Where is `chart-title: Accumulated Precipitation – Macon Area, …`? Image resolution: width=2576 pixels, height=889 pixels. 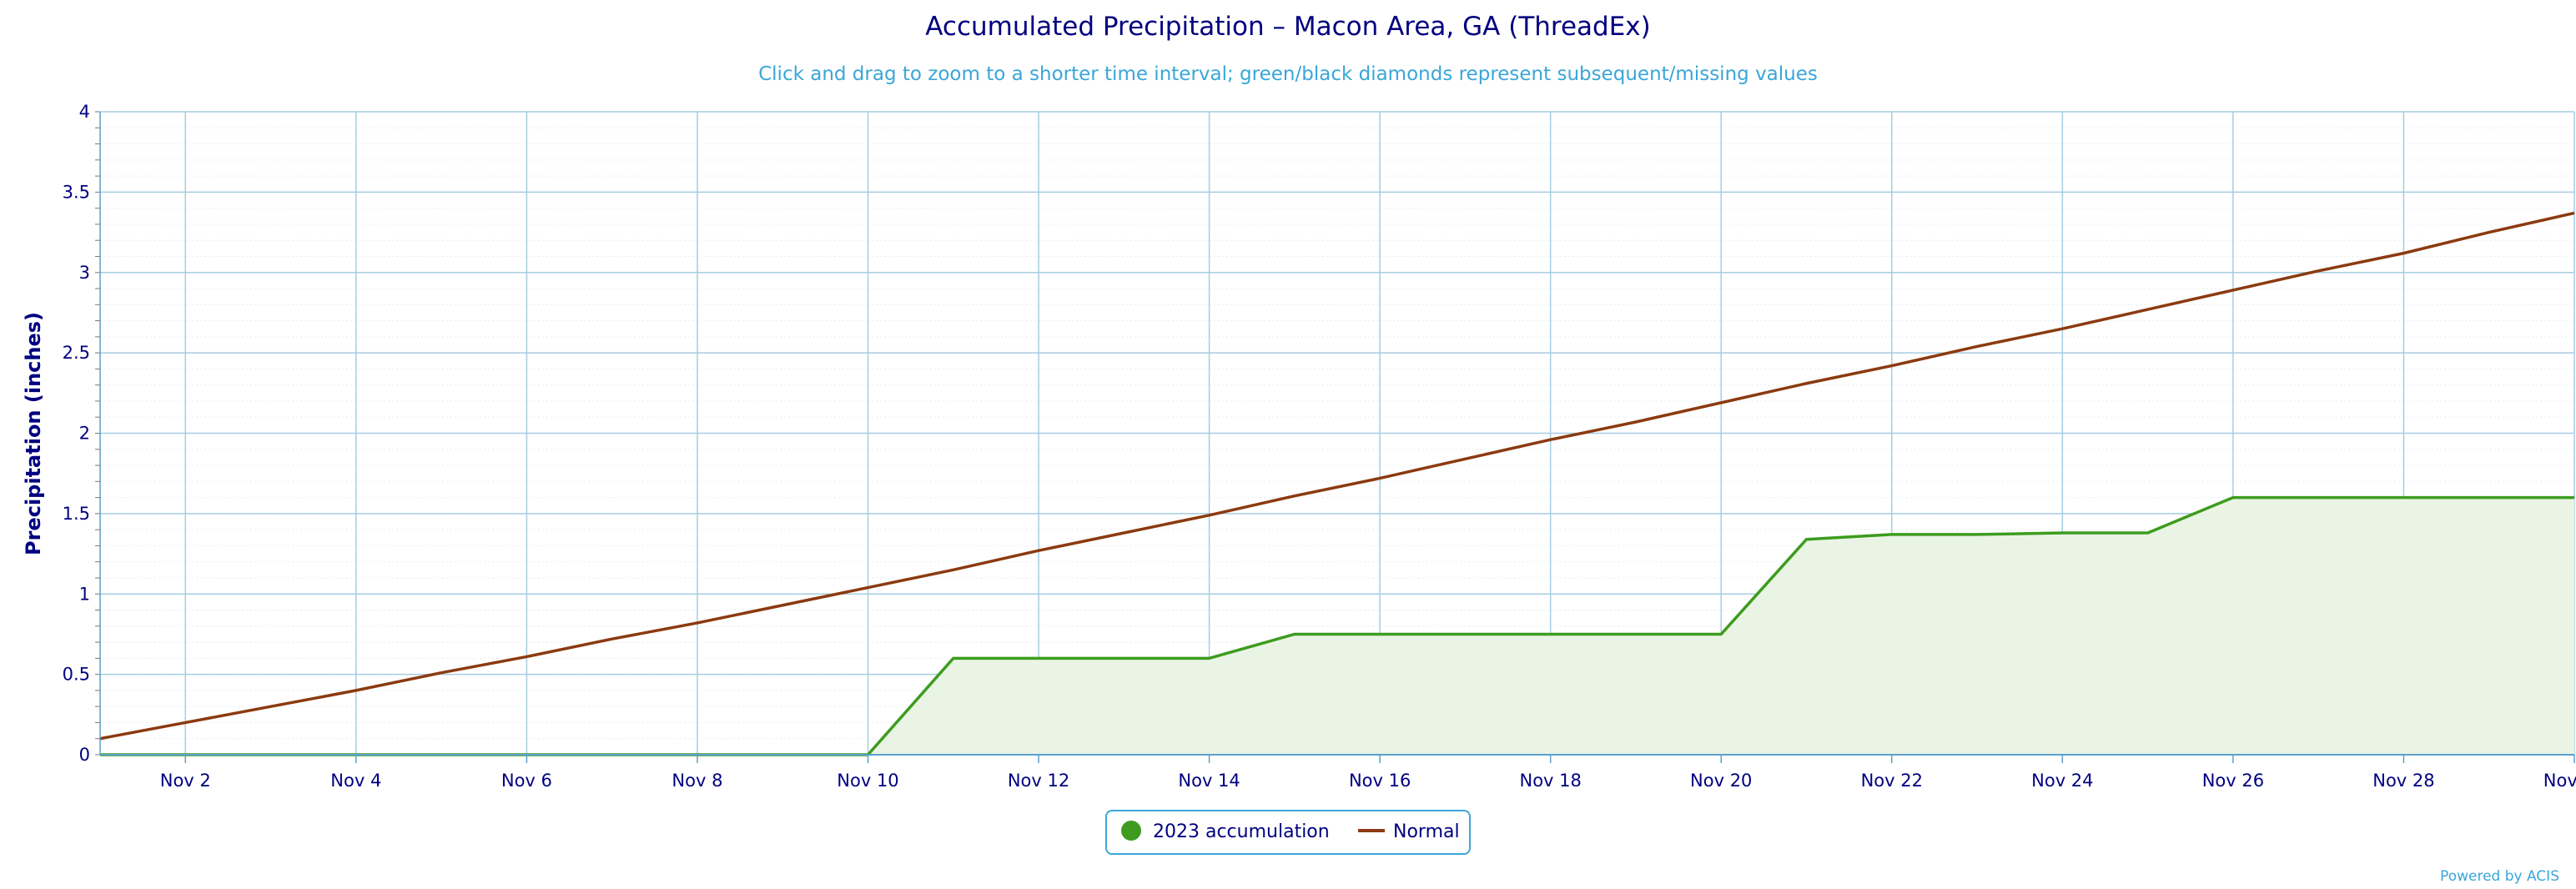 chart-title: Accumulated Precipitation – Macon Area, … is located at coordinates (1287, 27).